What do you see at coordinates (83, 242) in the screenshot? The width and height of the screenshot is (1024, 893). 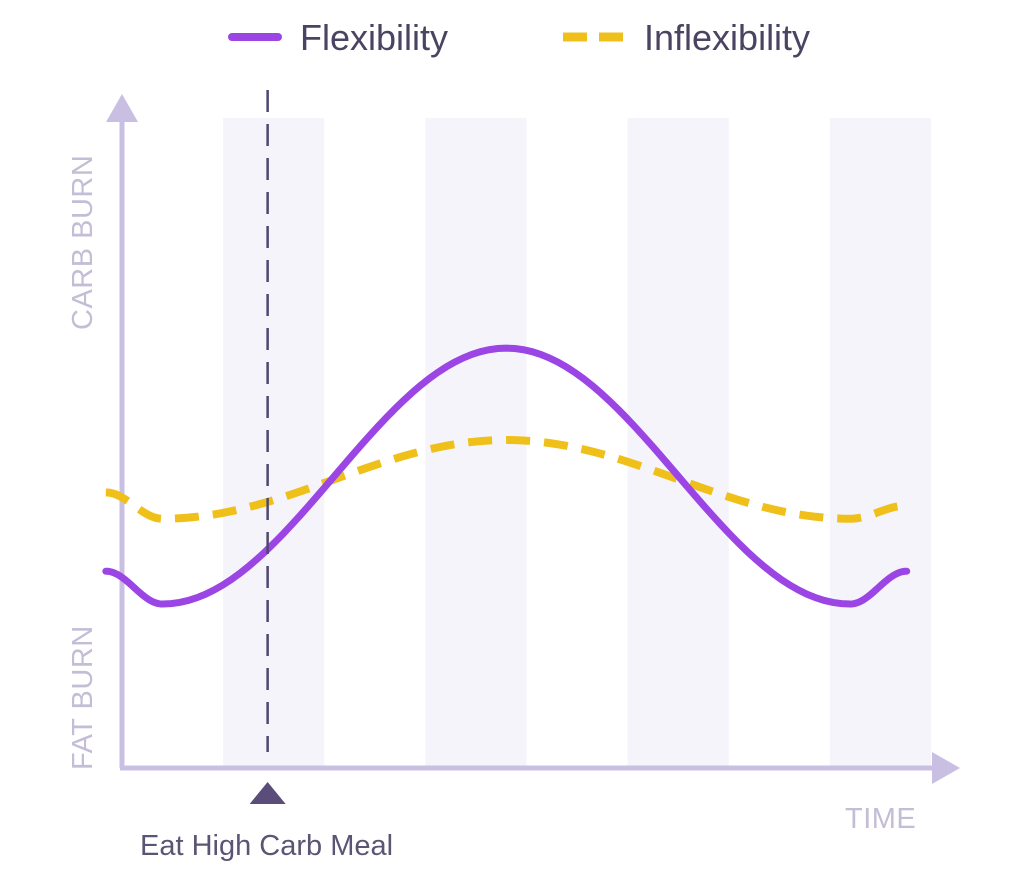 I see `y-axis-label-top: CARB BURN` at bounding box center [83, 242].